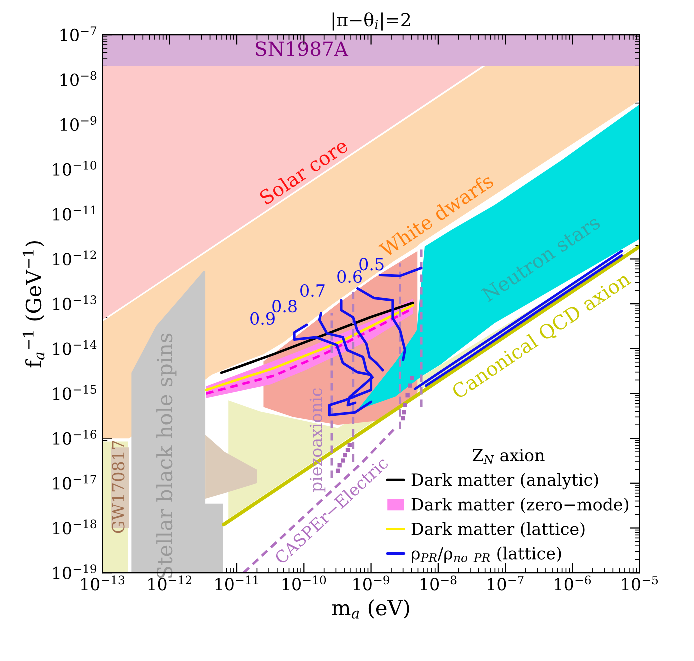 This screenshot has width=694, height=661. Describe the element at coordinates (33, 304) in the screenshot. I see `y-axis-title: f$_{a}$$^{−1}$ (GeV$^{−1}$)` at that location.